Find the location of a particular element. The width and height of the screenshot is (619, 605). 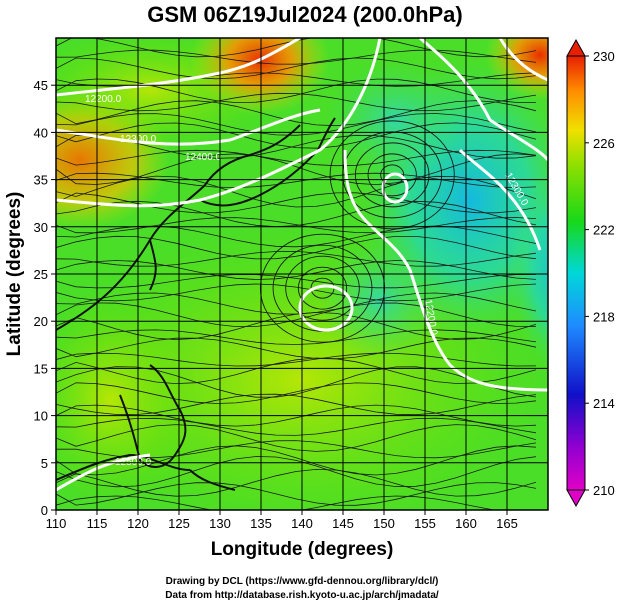

x-axis-label: Longitude (degrees) is located at coordinates (302, 549).